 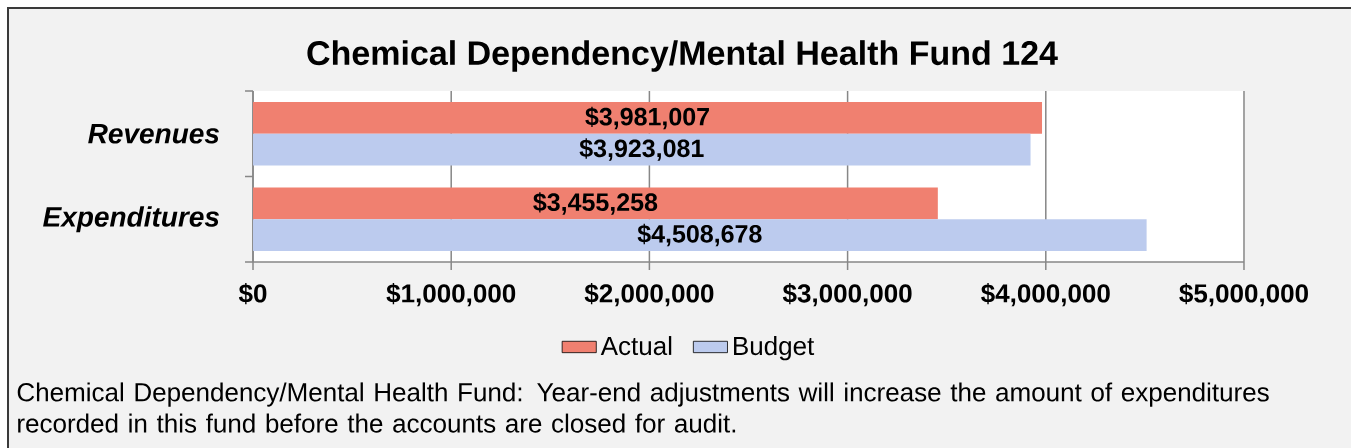 I want to click on chart-title: Chemical Dependency/Mental Health Fund 124, so click(x=682, y=56).